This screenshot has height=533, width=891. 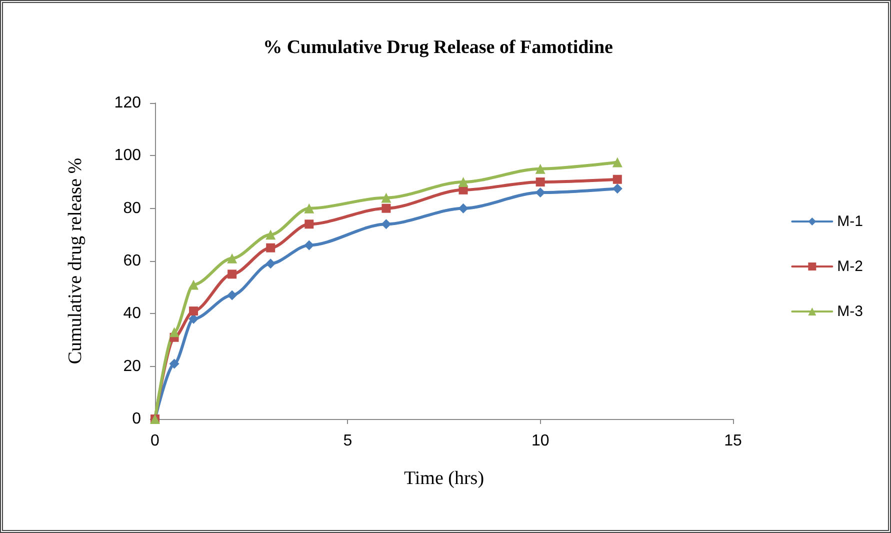 I want to click on x-axis-title: Time (hrs), so click(x=444, y=478).